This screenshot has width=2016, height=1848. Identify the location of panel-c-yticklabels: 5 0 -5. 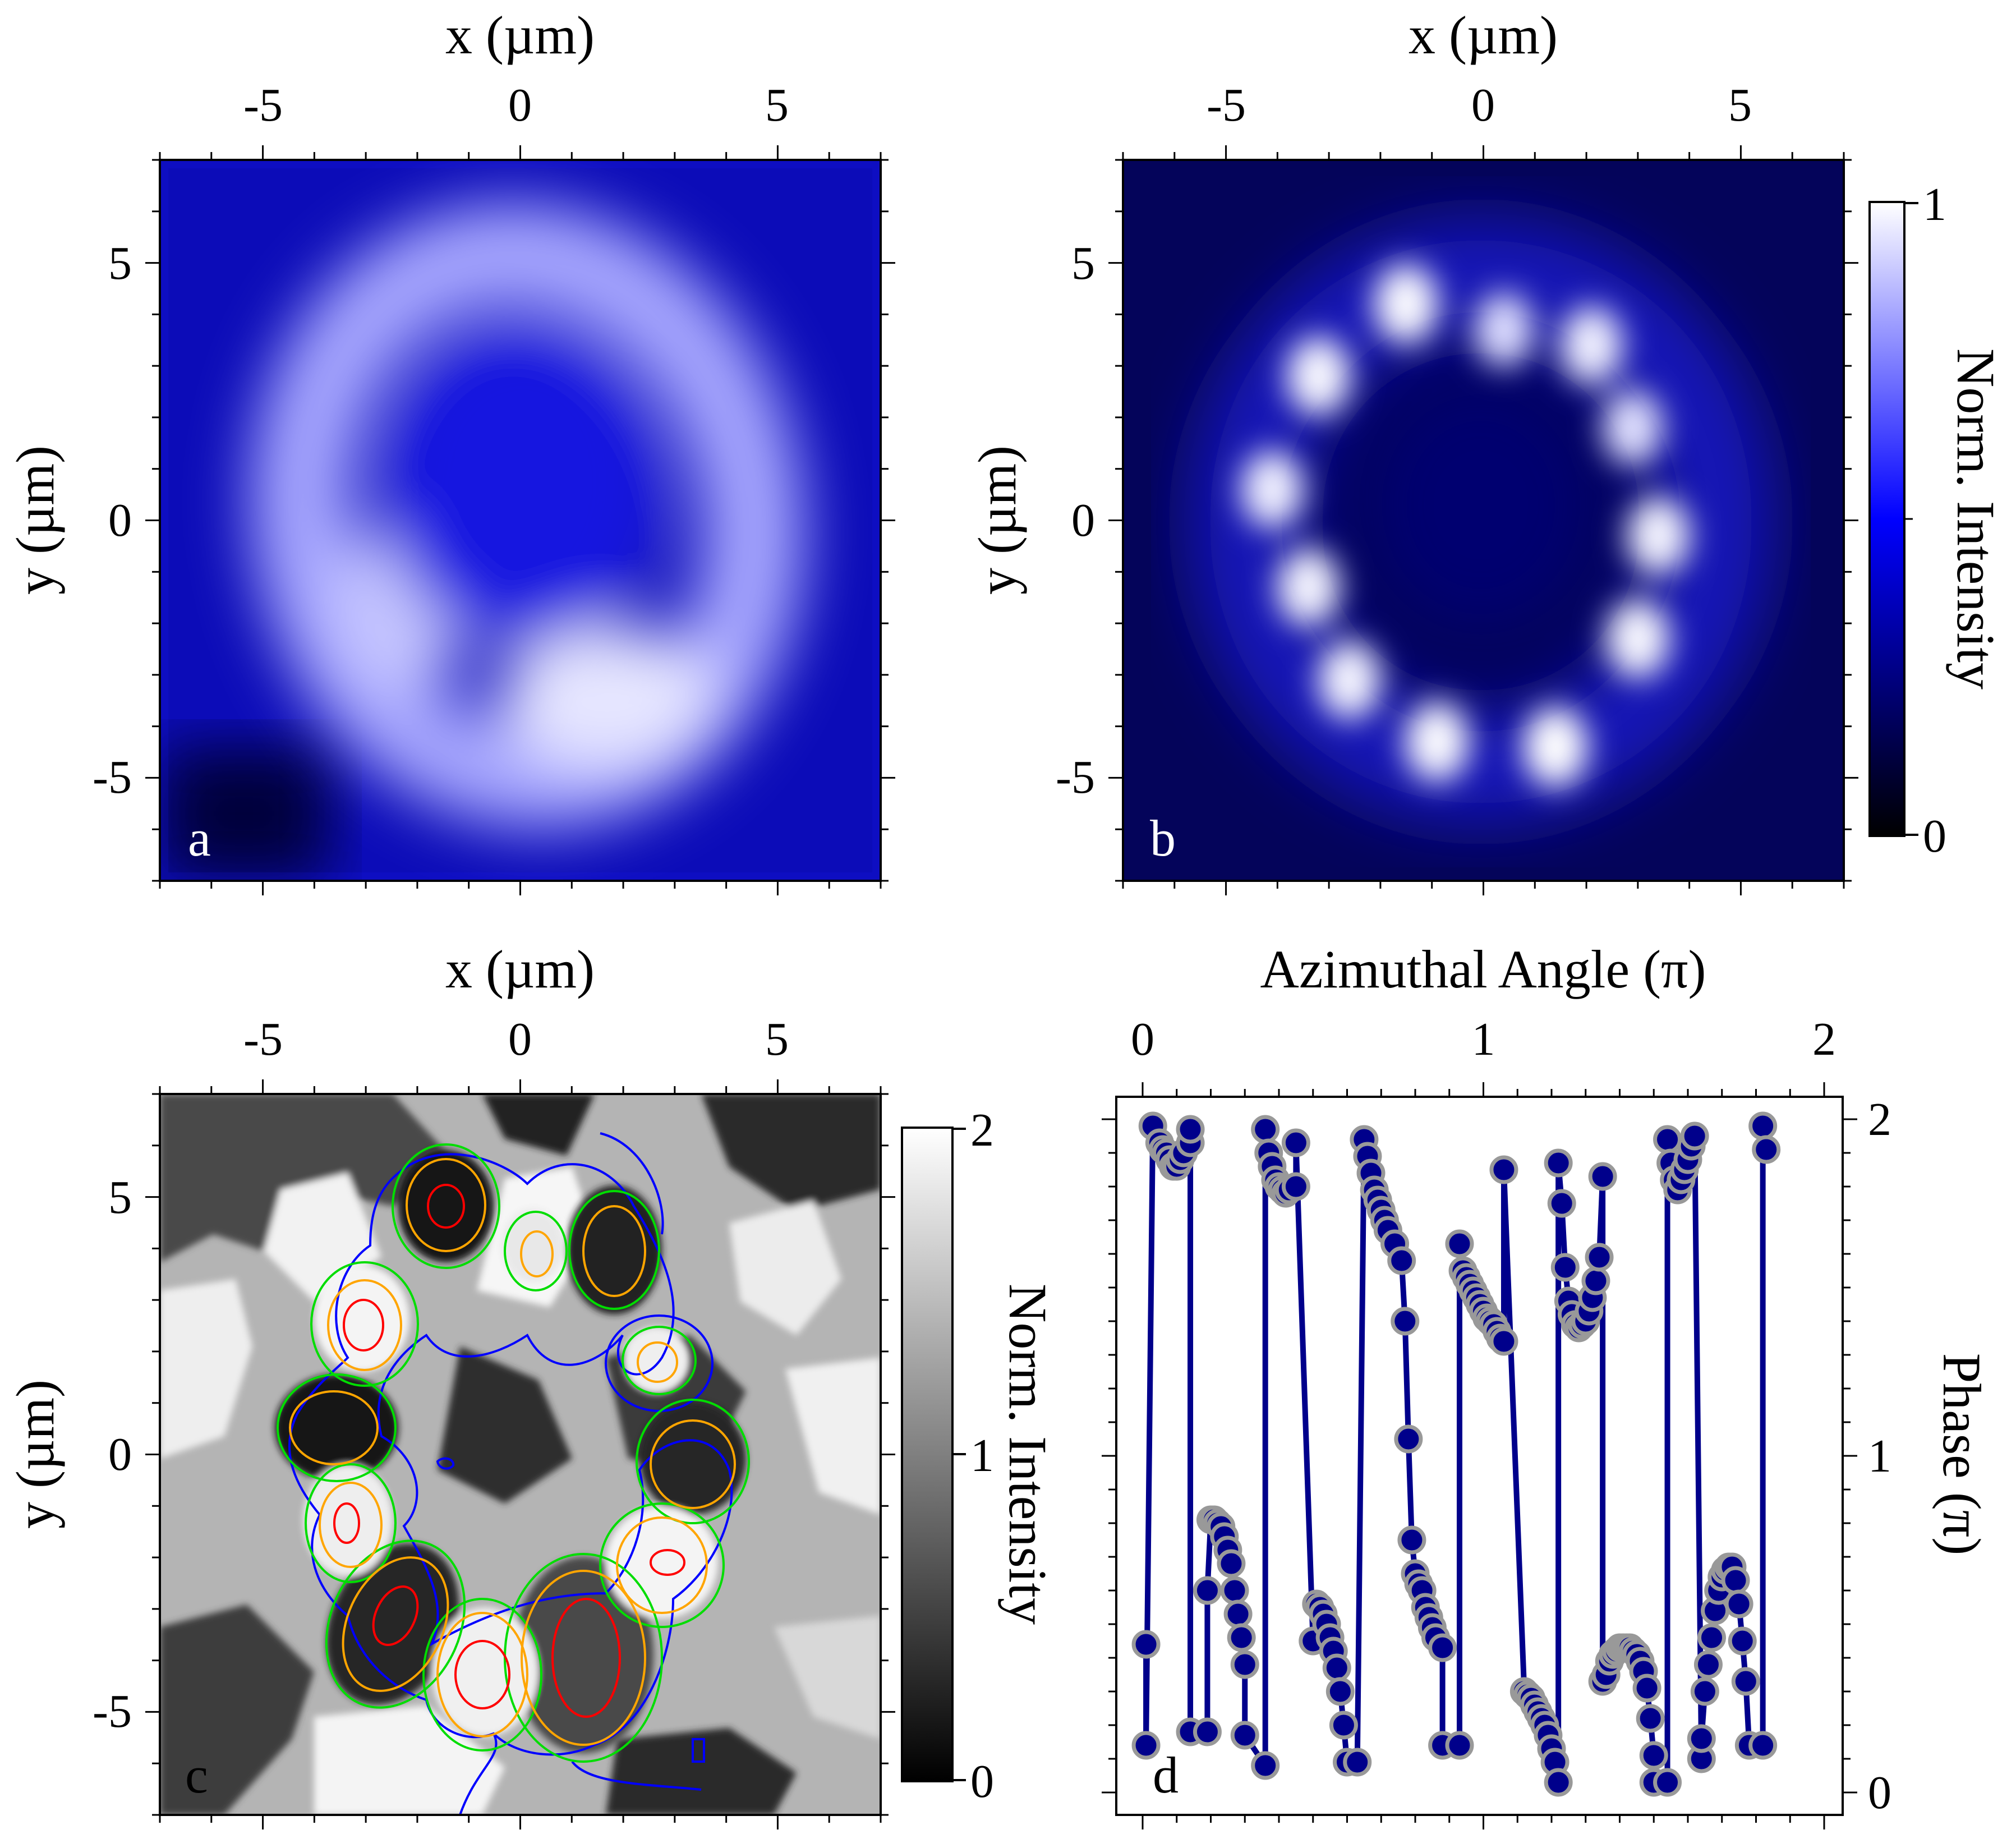
(112, 1454).